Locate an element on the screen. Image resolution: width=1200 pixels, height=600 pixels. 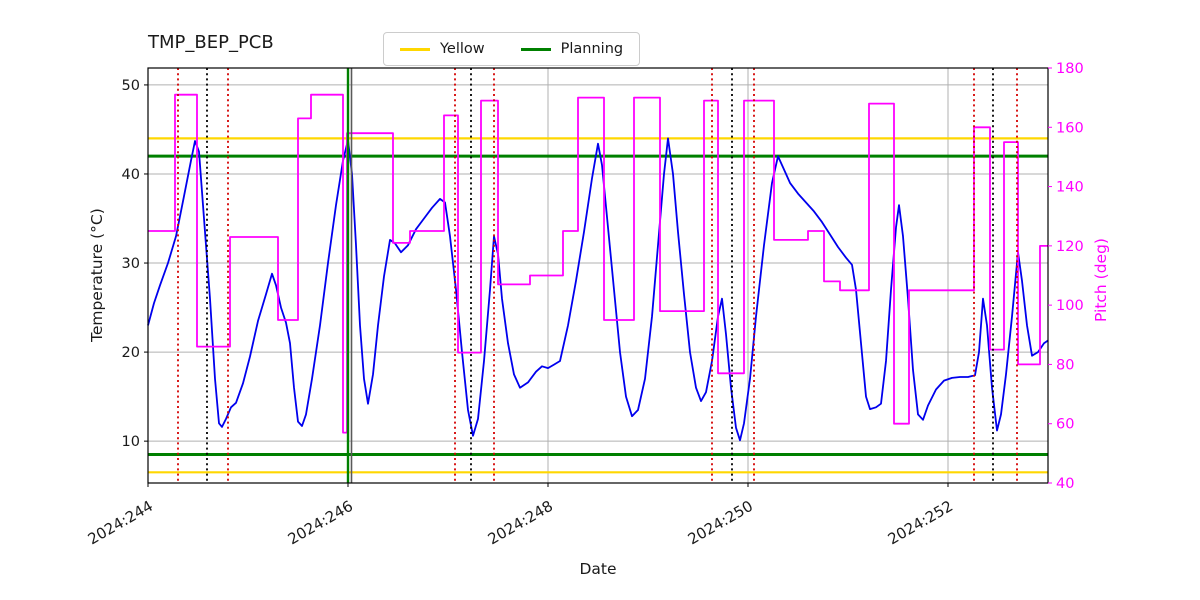
date-tick-label: 2024:250 is located at coordinates (720, 523).